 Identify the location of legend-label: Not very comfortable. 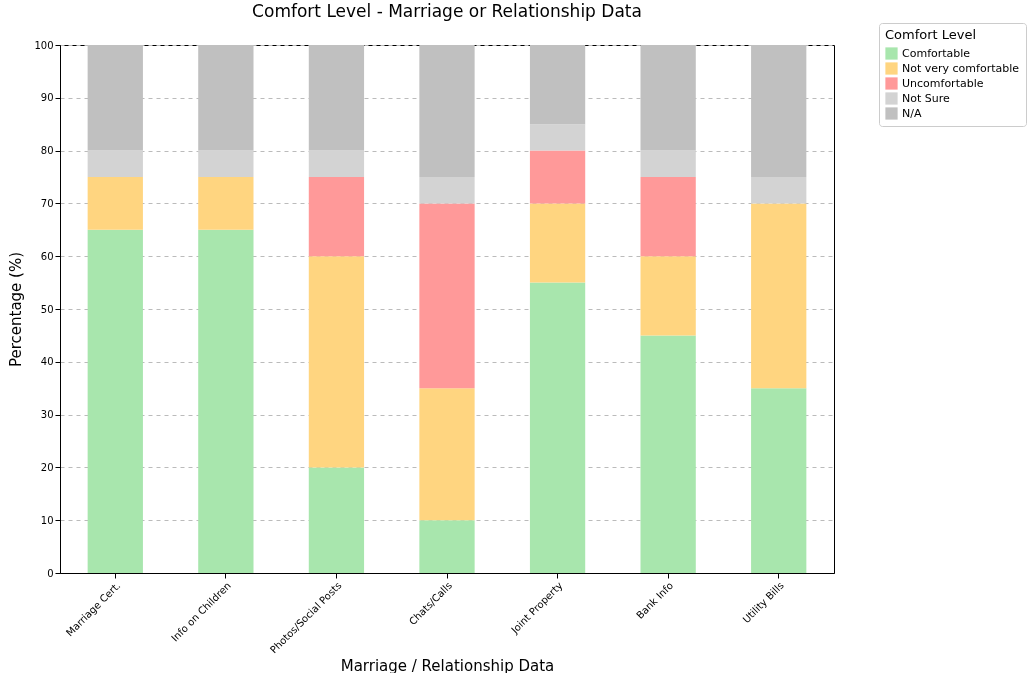
(961, 68).